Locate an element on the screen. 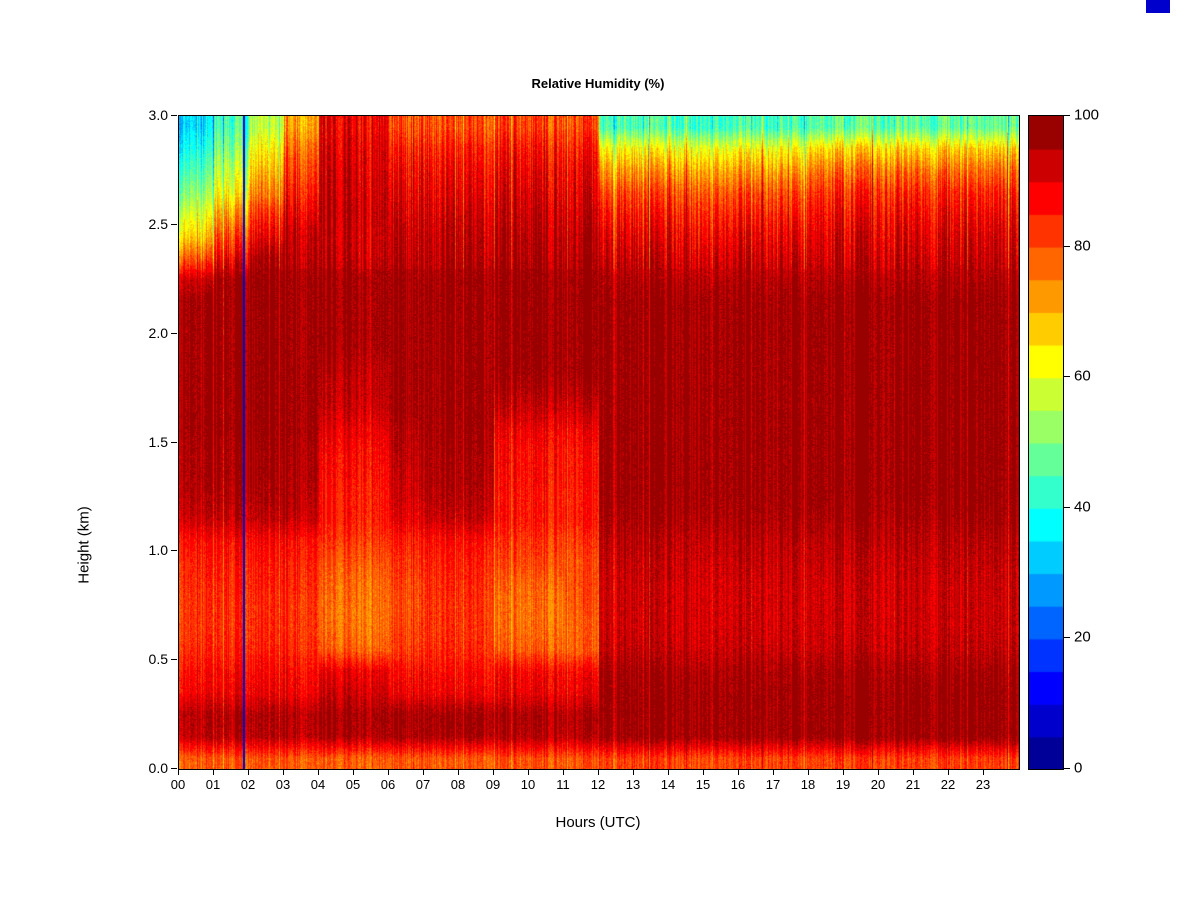 The width and height of the screenshot is (1200, 900). x-tick-label: 12 is located at coordinates (598, 784).